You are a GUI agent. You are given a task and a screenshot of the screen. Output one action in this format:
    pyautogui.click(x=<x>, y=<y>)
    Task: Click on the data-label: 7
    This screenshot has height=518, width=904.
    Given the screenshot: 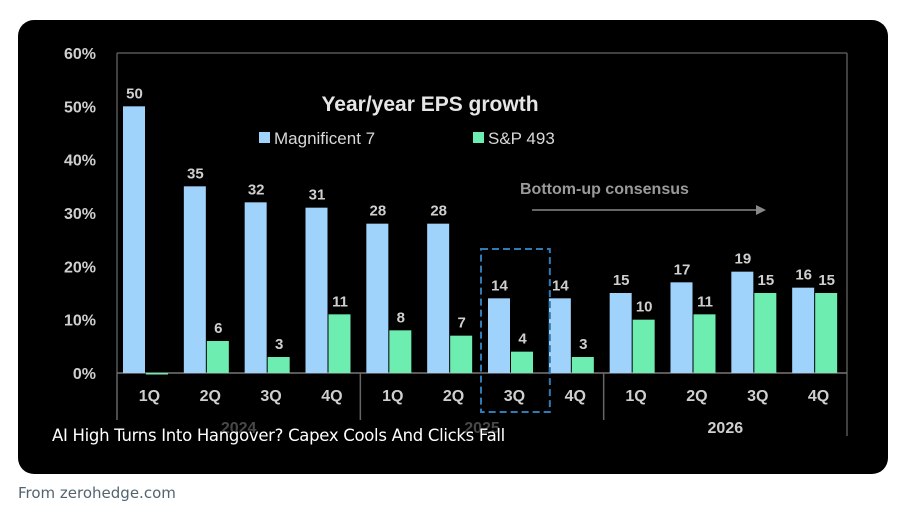 What is the action you would take?
    pyautogui.click(x=461, y=323)
    